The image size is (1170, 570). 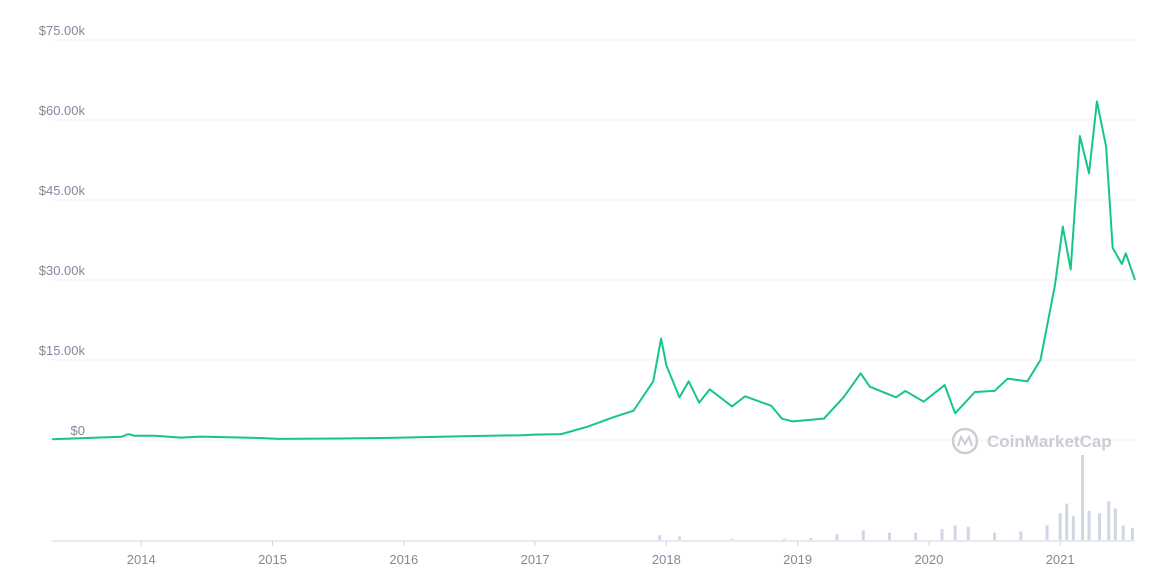 I want to click on x-tick-label: 2018, so click(x=666, y=559).